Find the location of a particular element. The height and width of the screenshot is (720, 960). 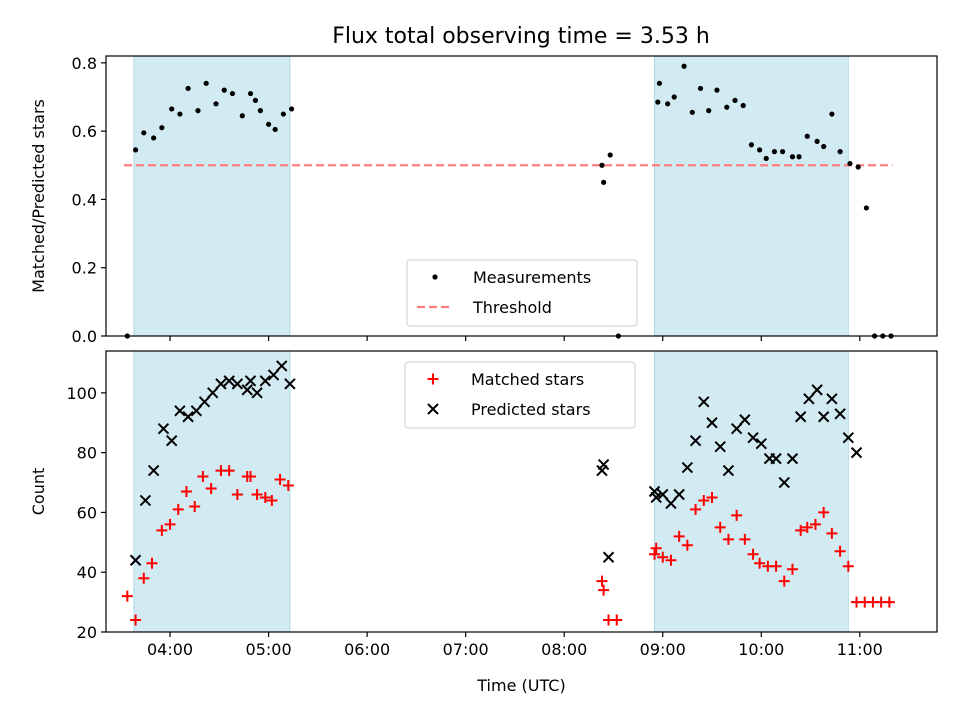

y-tick-label: 0.0 is located at coordinates (84, 336).